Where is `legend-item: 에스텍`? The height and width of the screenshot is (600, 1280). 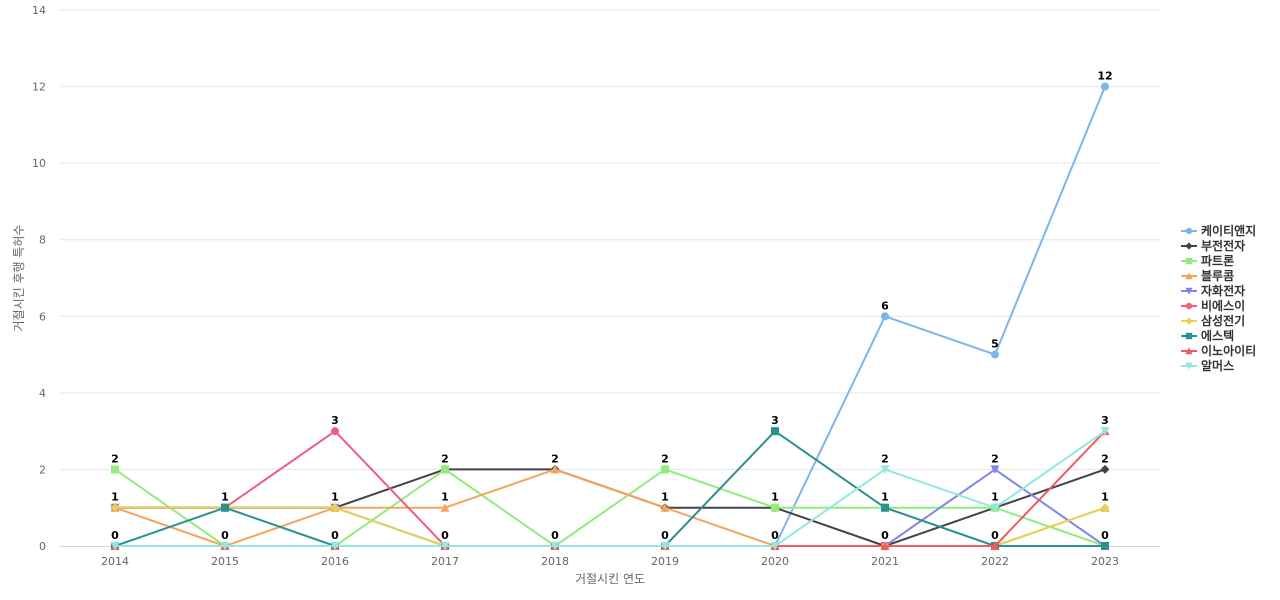 legend-item: 에스텍 is located at coordinates (1207, 335).